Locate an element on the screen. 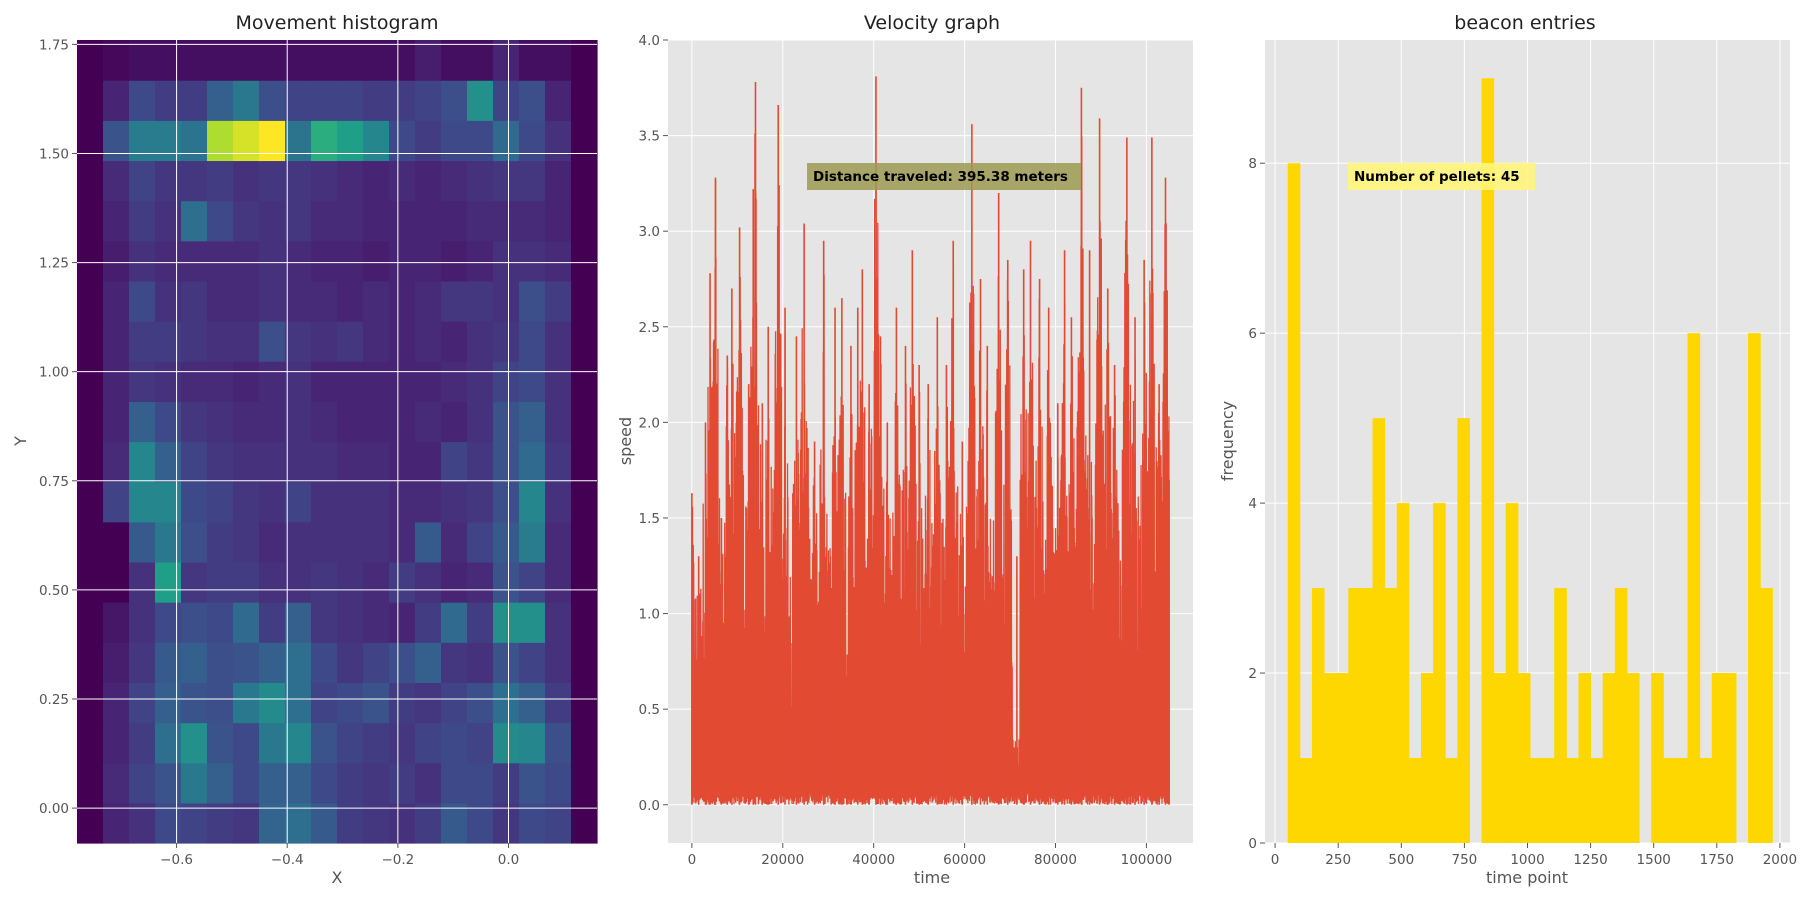 The image size is (1800, 900). y-tick-label: 0.75 is located at coordinates (54, 482).